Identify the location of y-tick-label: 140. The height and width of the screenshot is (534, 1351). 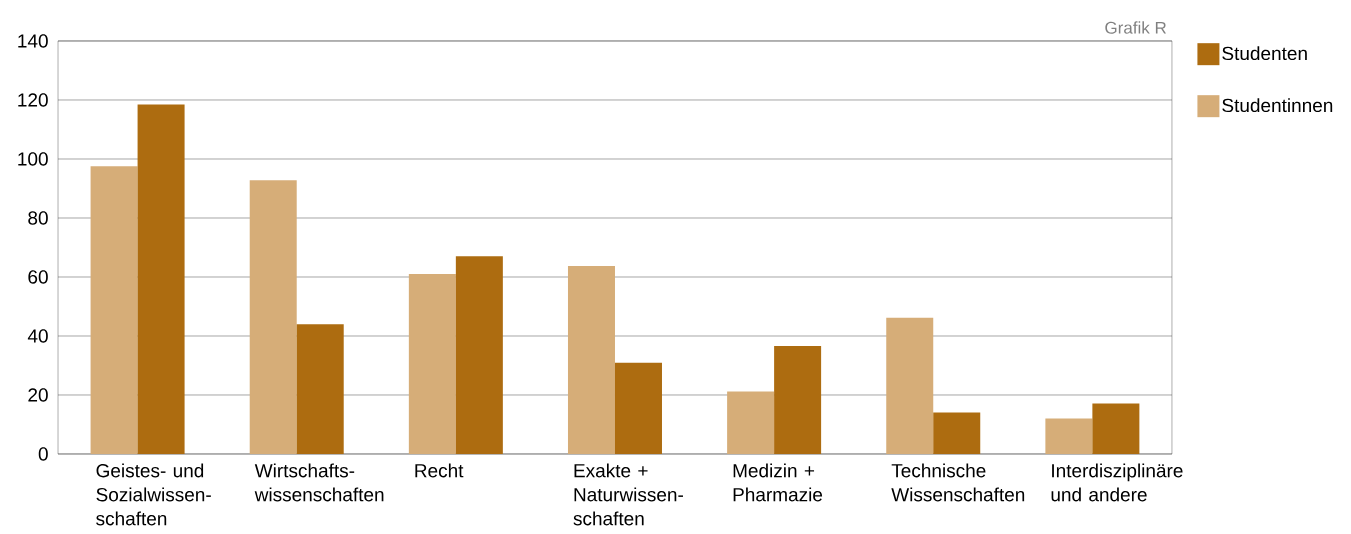
(33, 41).